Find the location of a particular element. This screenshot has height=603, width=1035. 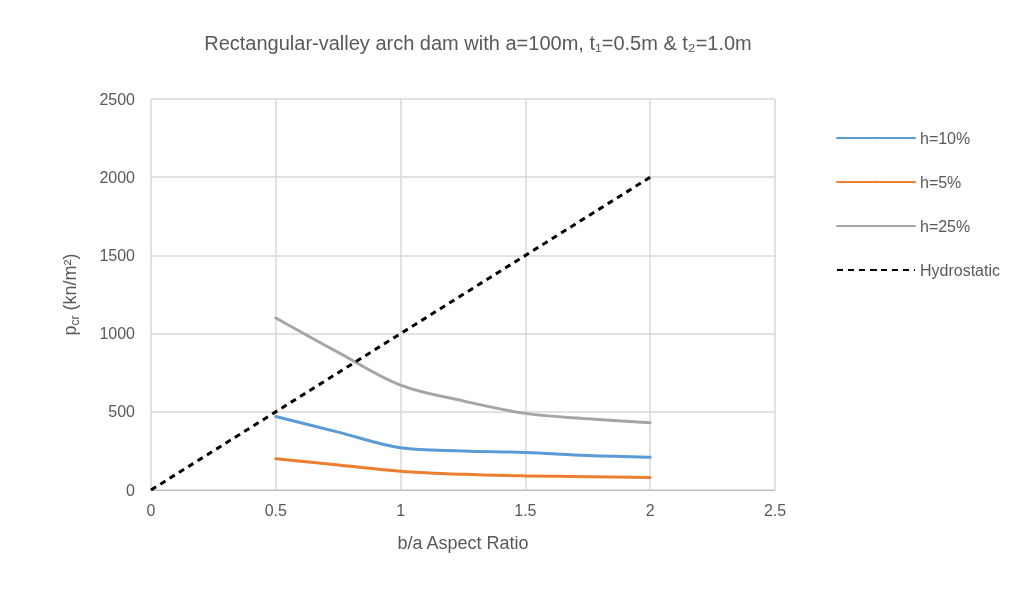

legend-label: h=25% is located at coordinates (945, 226).